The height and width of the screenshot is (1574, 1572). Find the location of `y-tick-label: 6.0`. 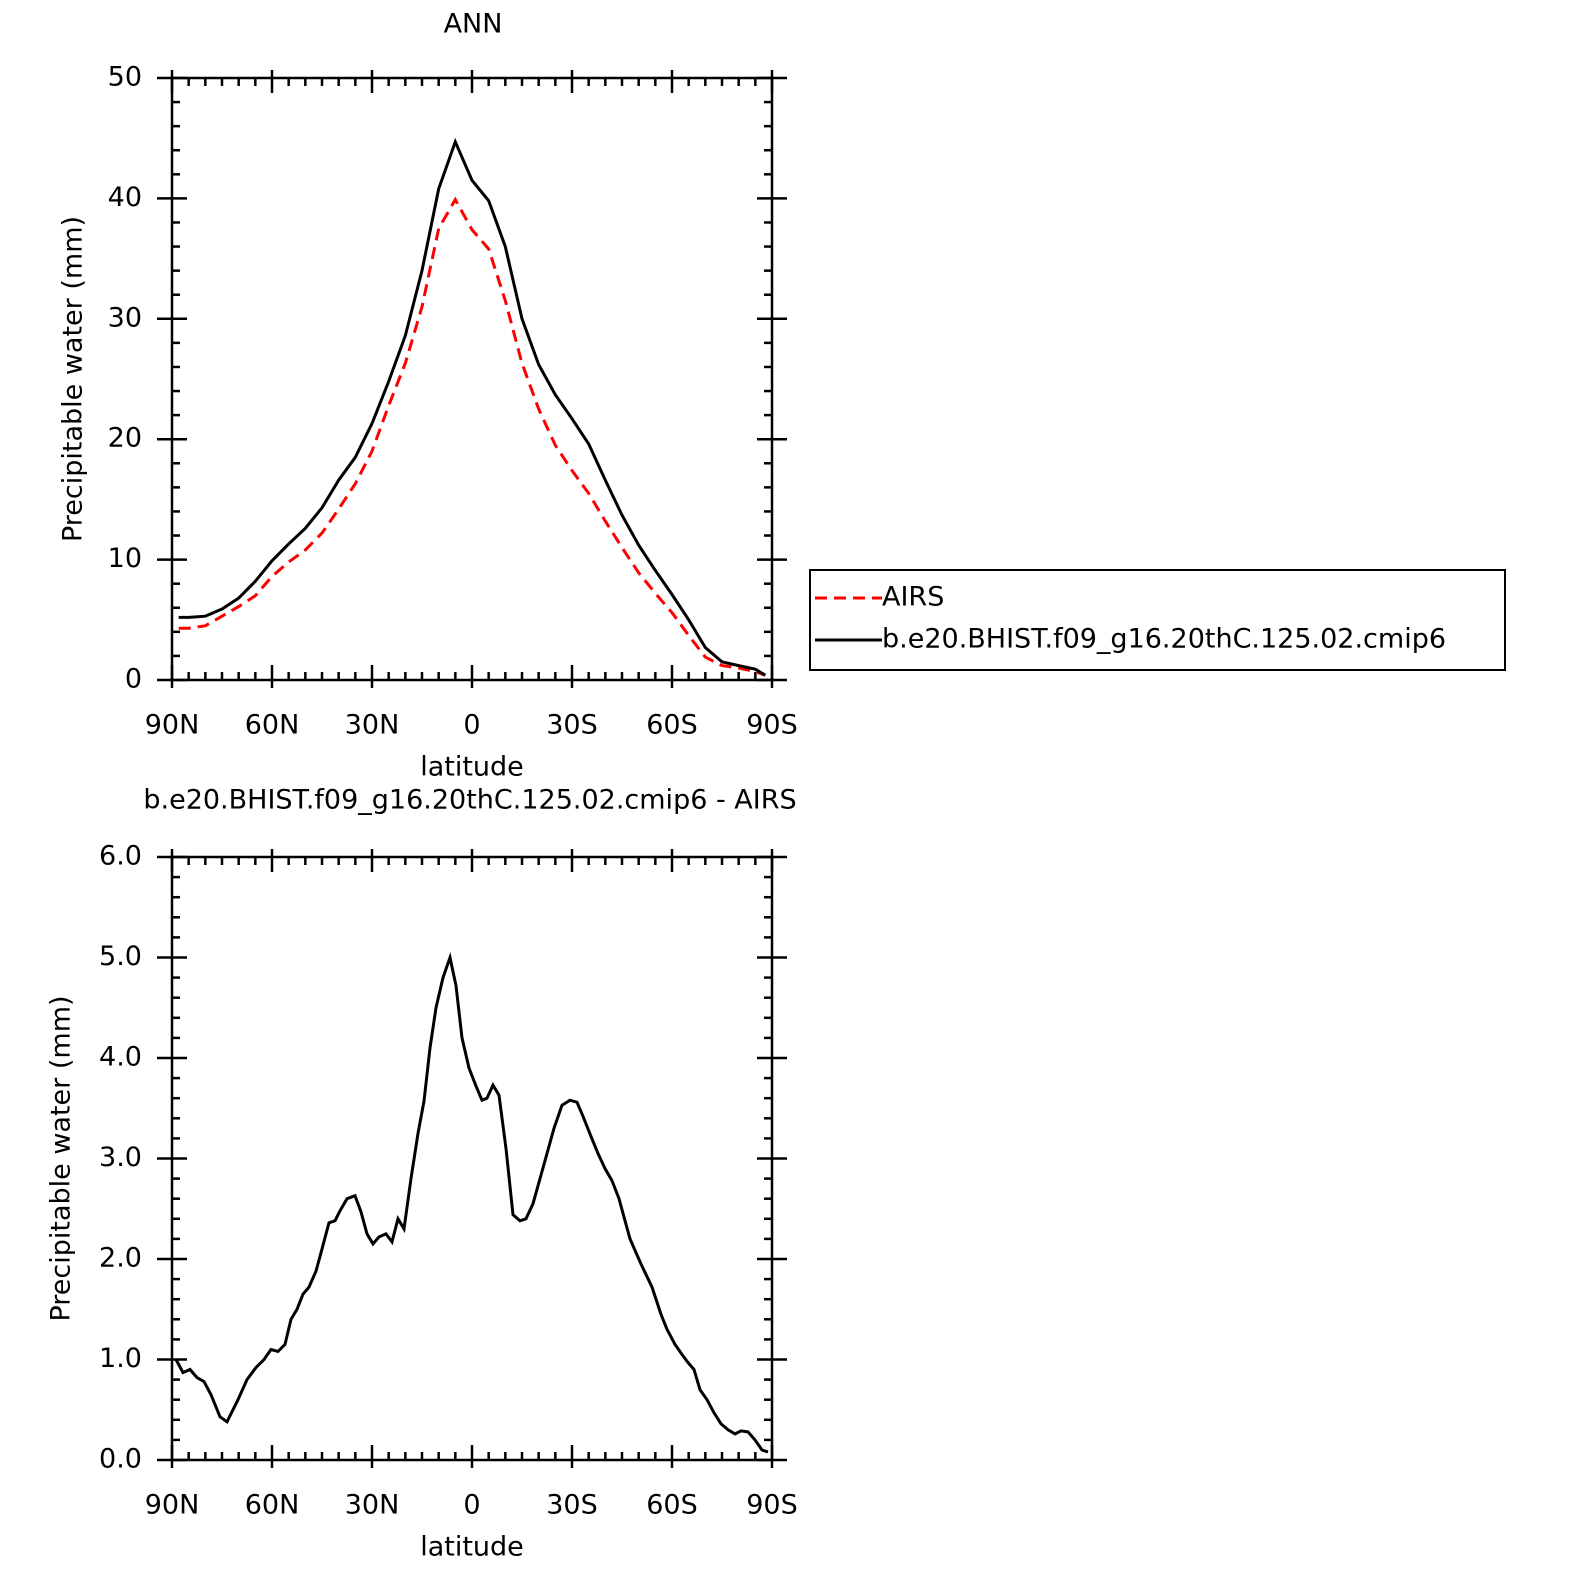

y-tick-label: 6.0 is located at coordinates (120, 856).